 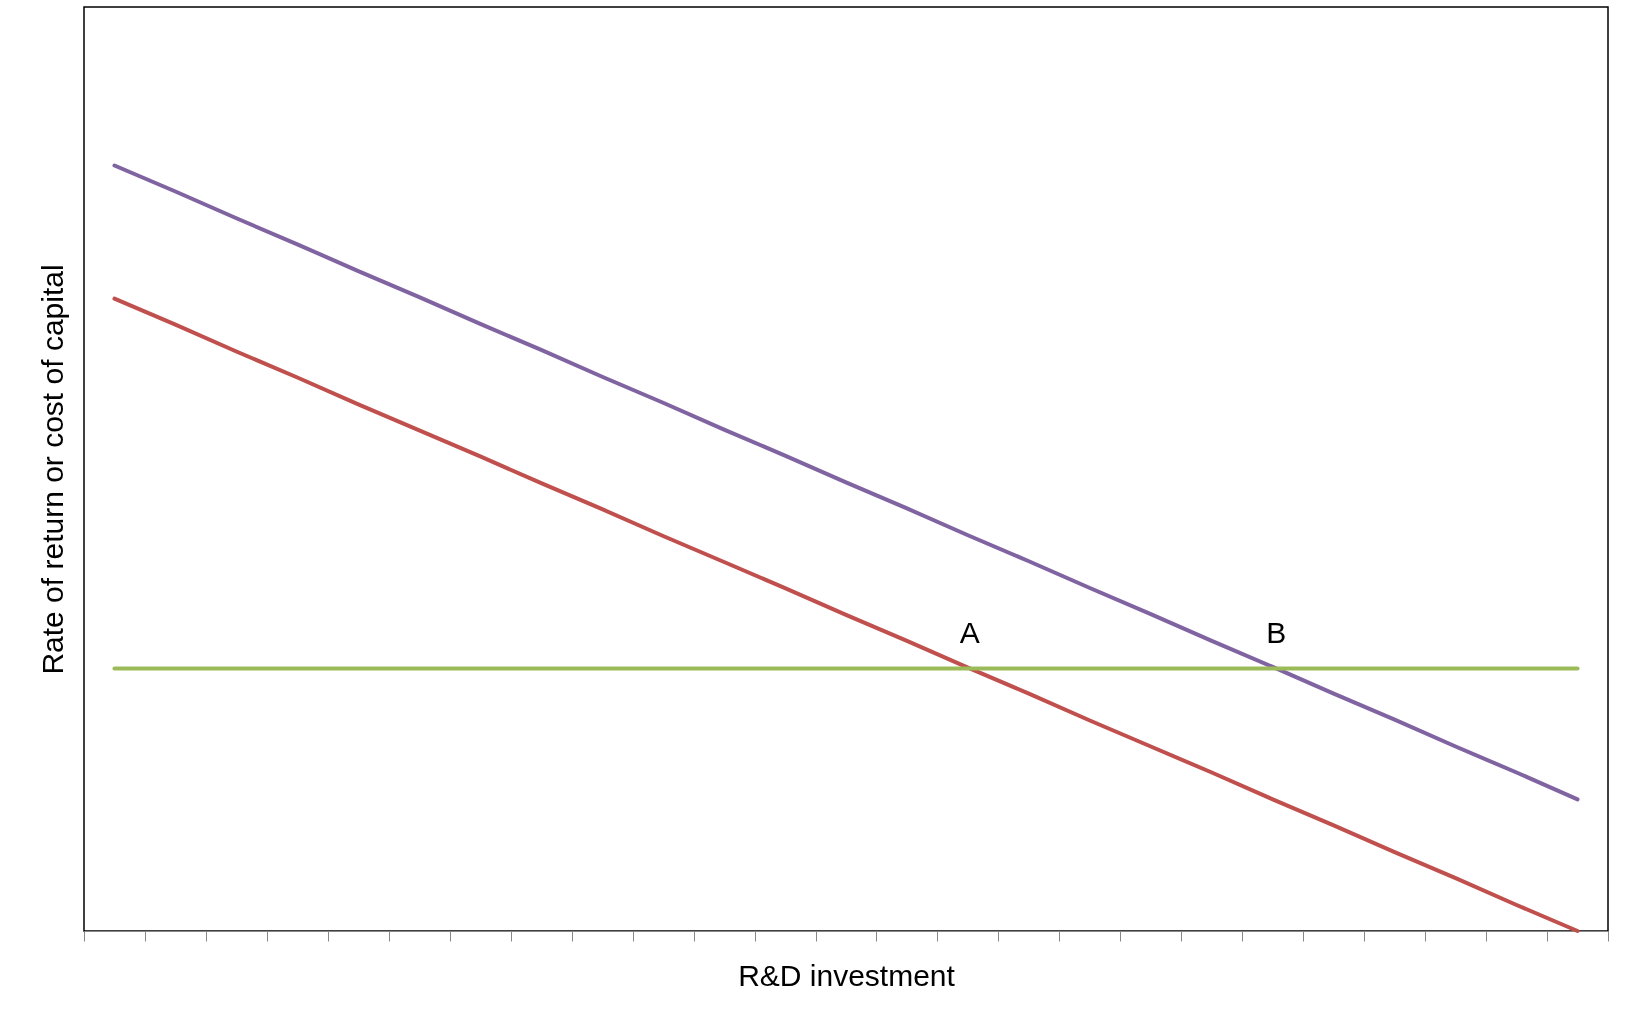 I want to click on x-axis-title: R&D investment, so click(x=847, y=975).